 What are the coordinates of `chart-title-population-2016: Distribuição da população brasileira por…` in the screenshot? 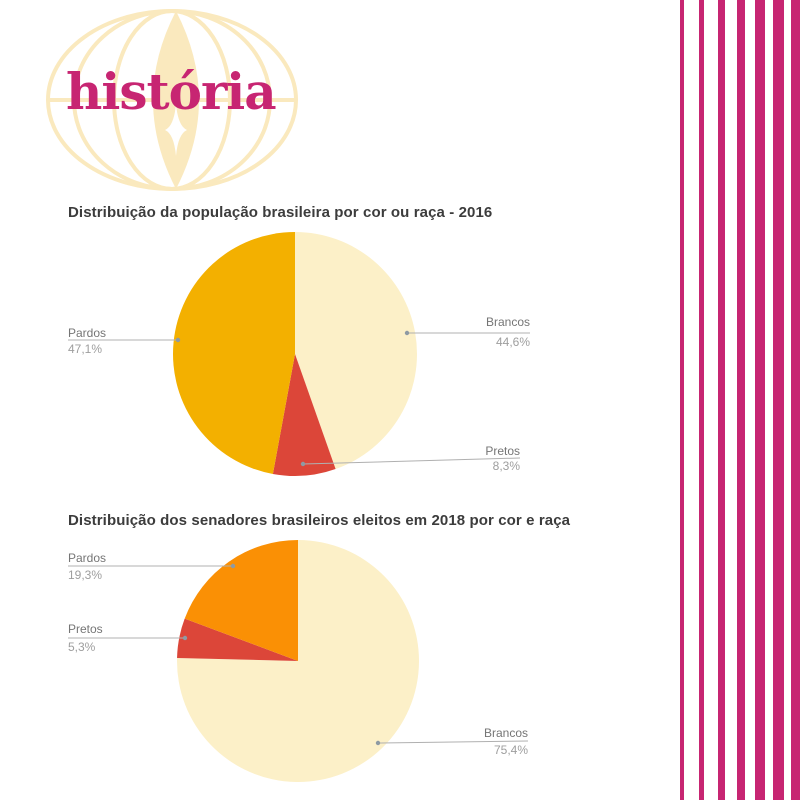 It's located at (280, 212).